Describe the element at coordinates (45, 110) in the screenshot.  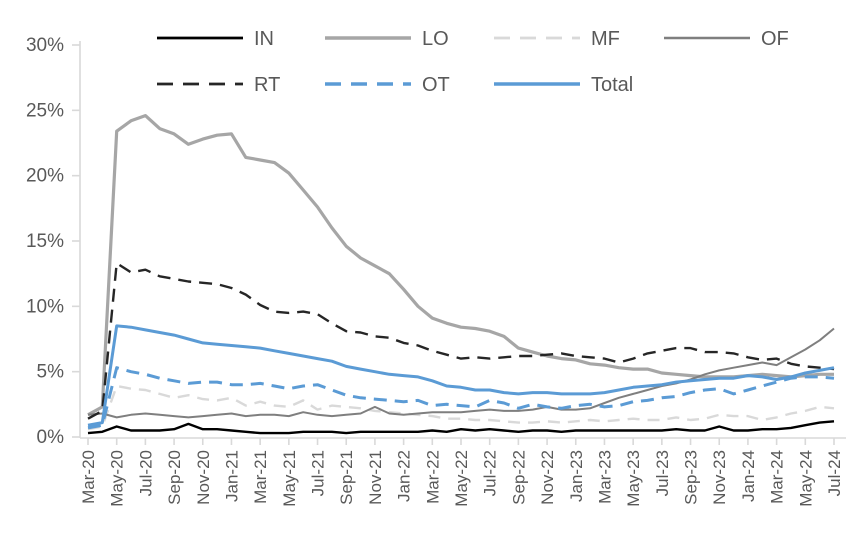
I see `y-axis-label: 25%` at that location.